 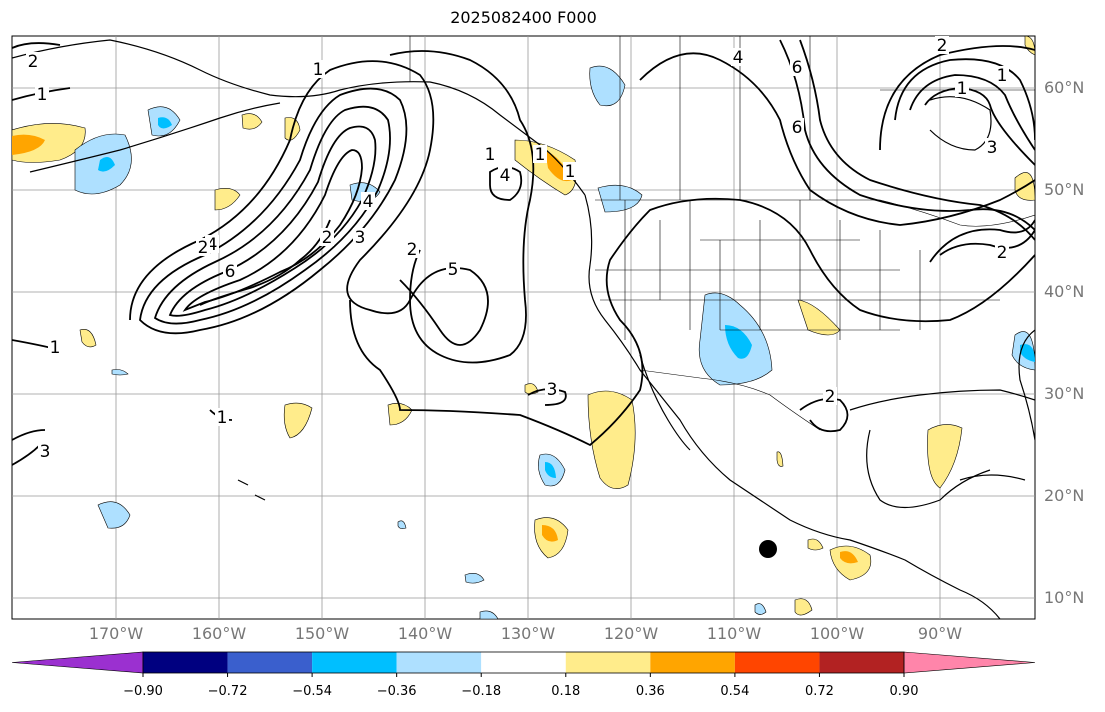 I want to click on contour-ur3, so click(x=917, y=140).